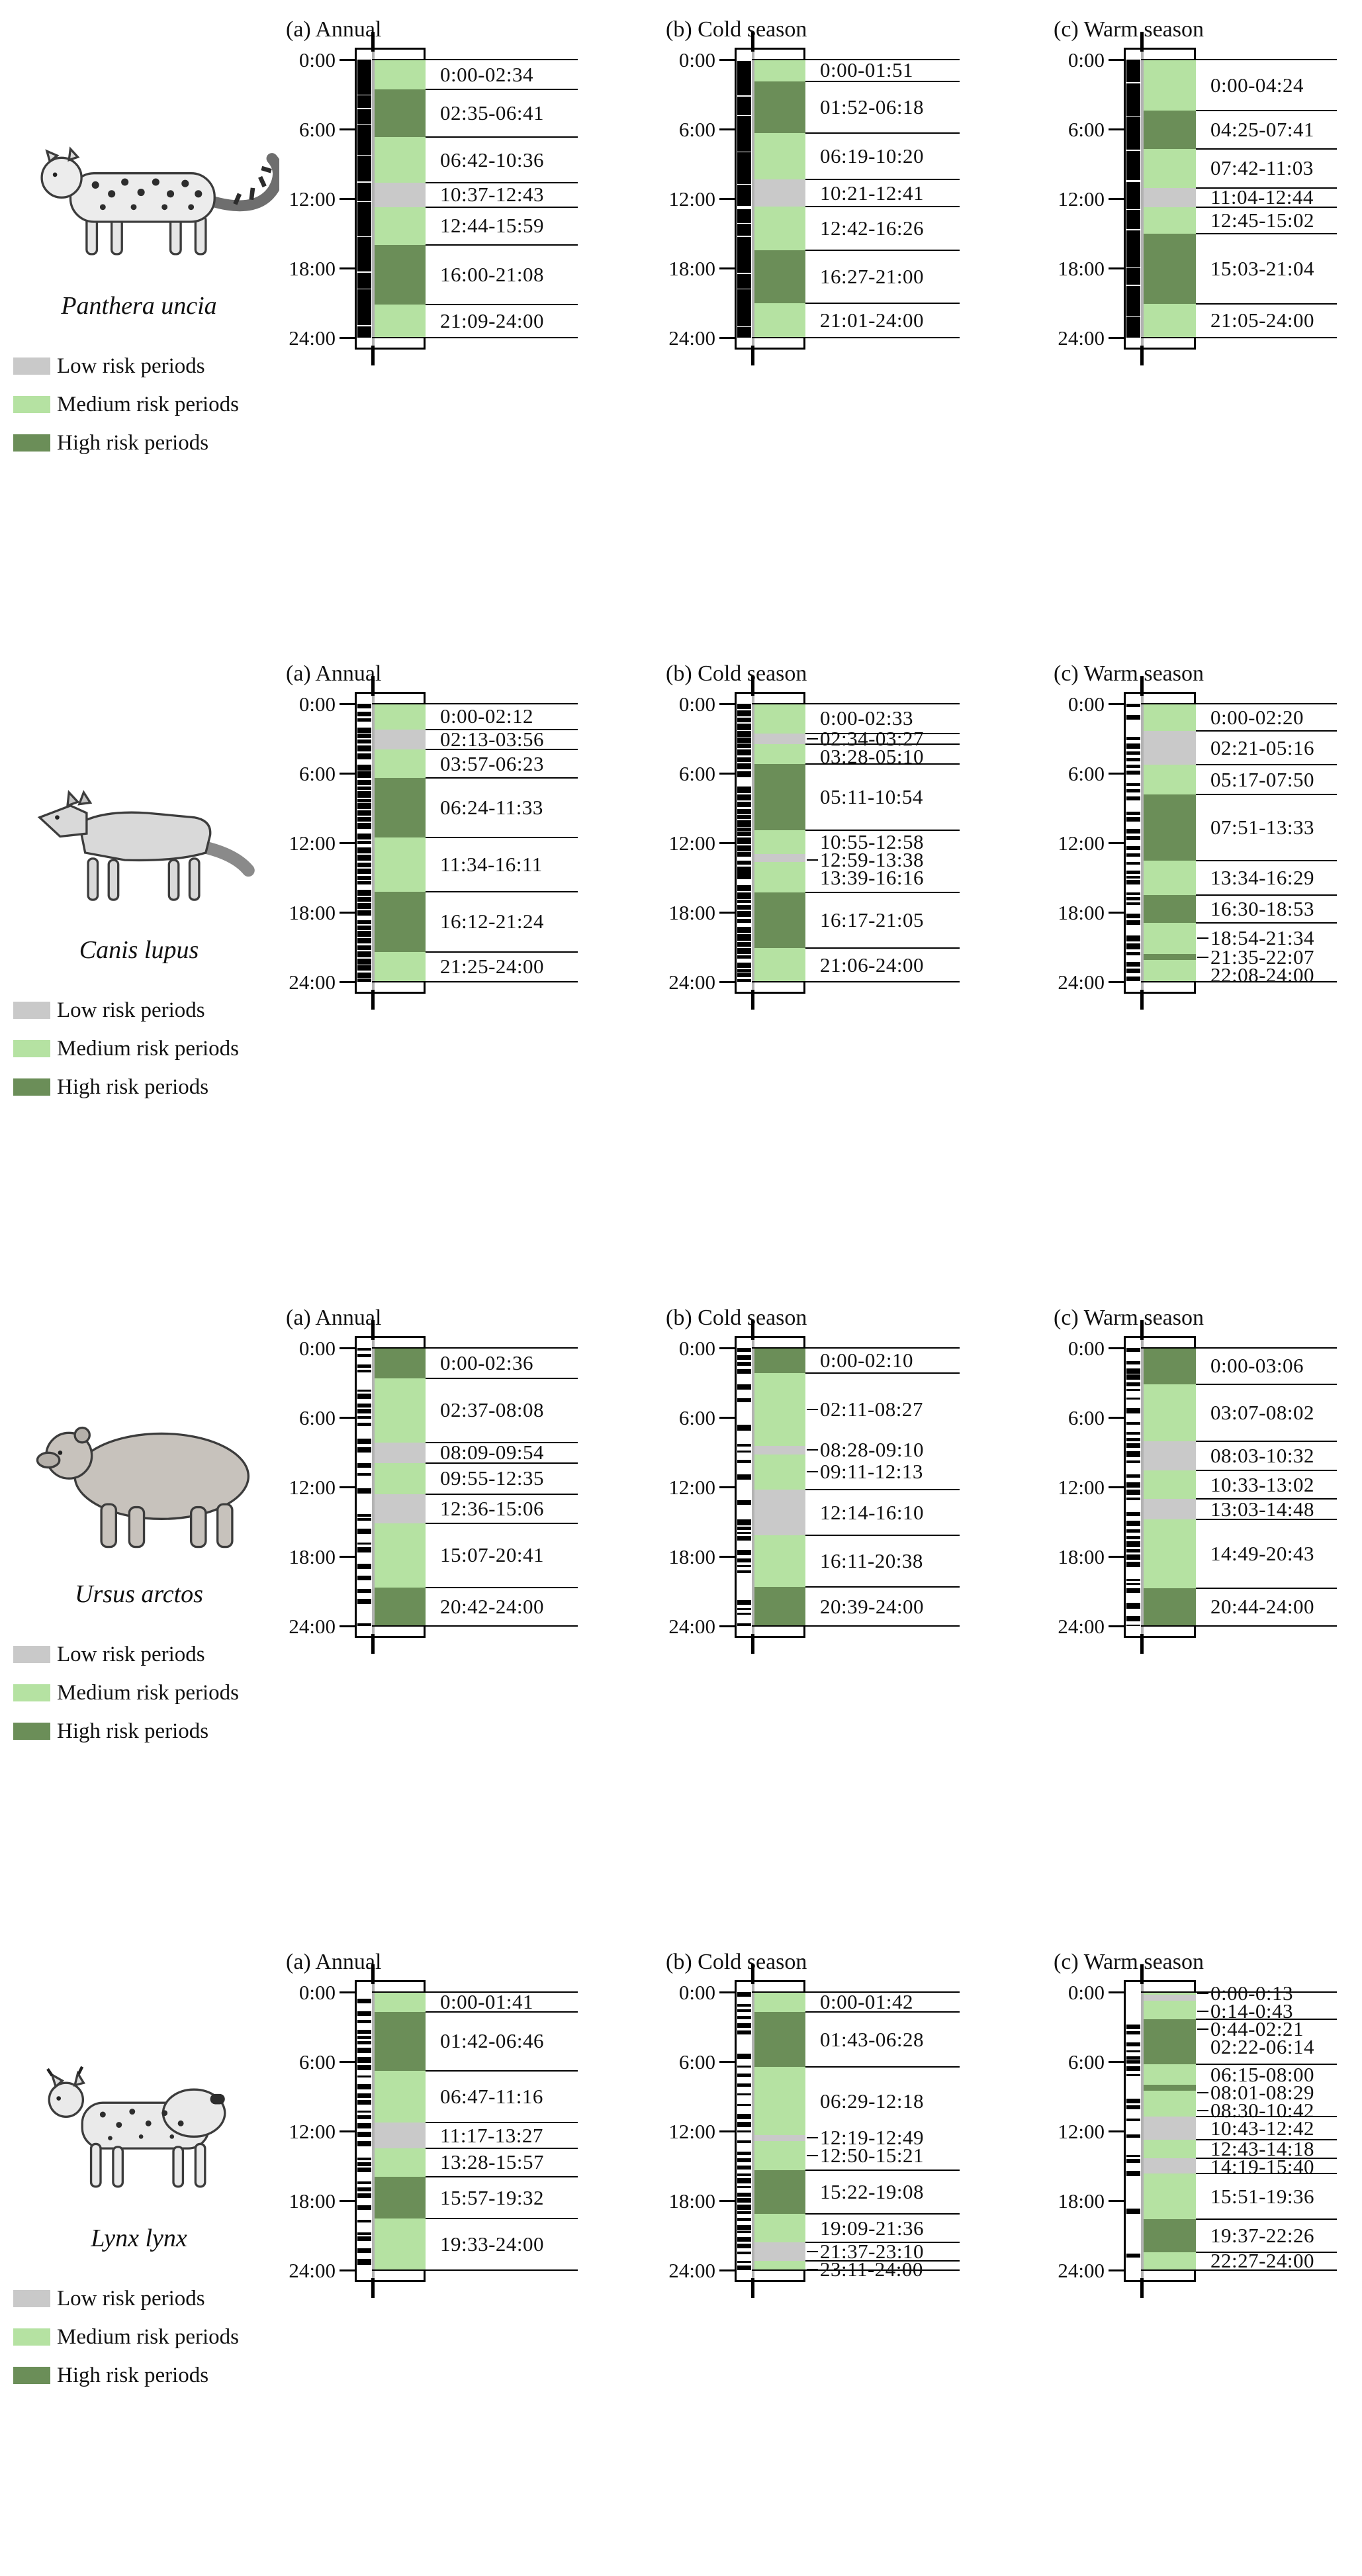 The width and height of the screenshot is (1362, 2576). I want to click on legend-item-low: Low risk periods, so click(145, 1654).